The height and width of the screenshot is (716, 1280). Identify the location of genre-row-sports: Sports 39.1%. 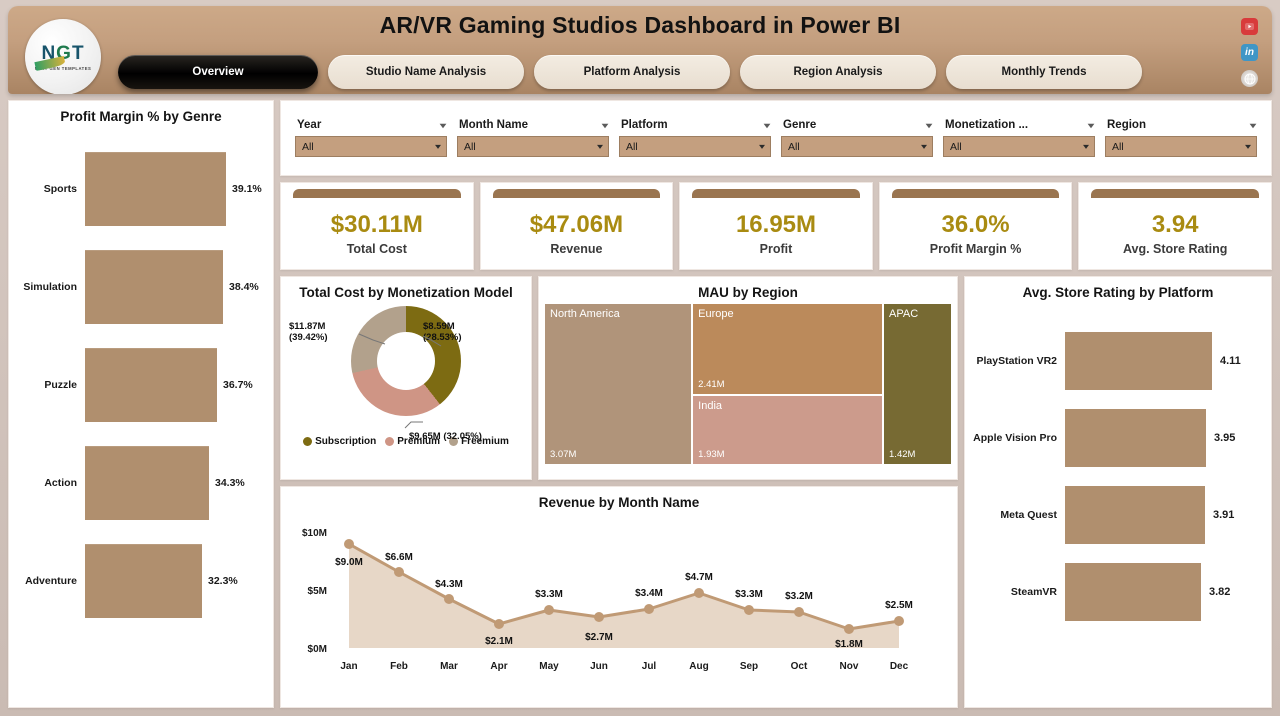
(140, 189).